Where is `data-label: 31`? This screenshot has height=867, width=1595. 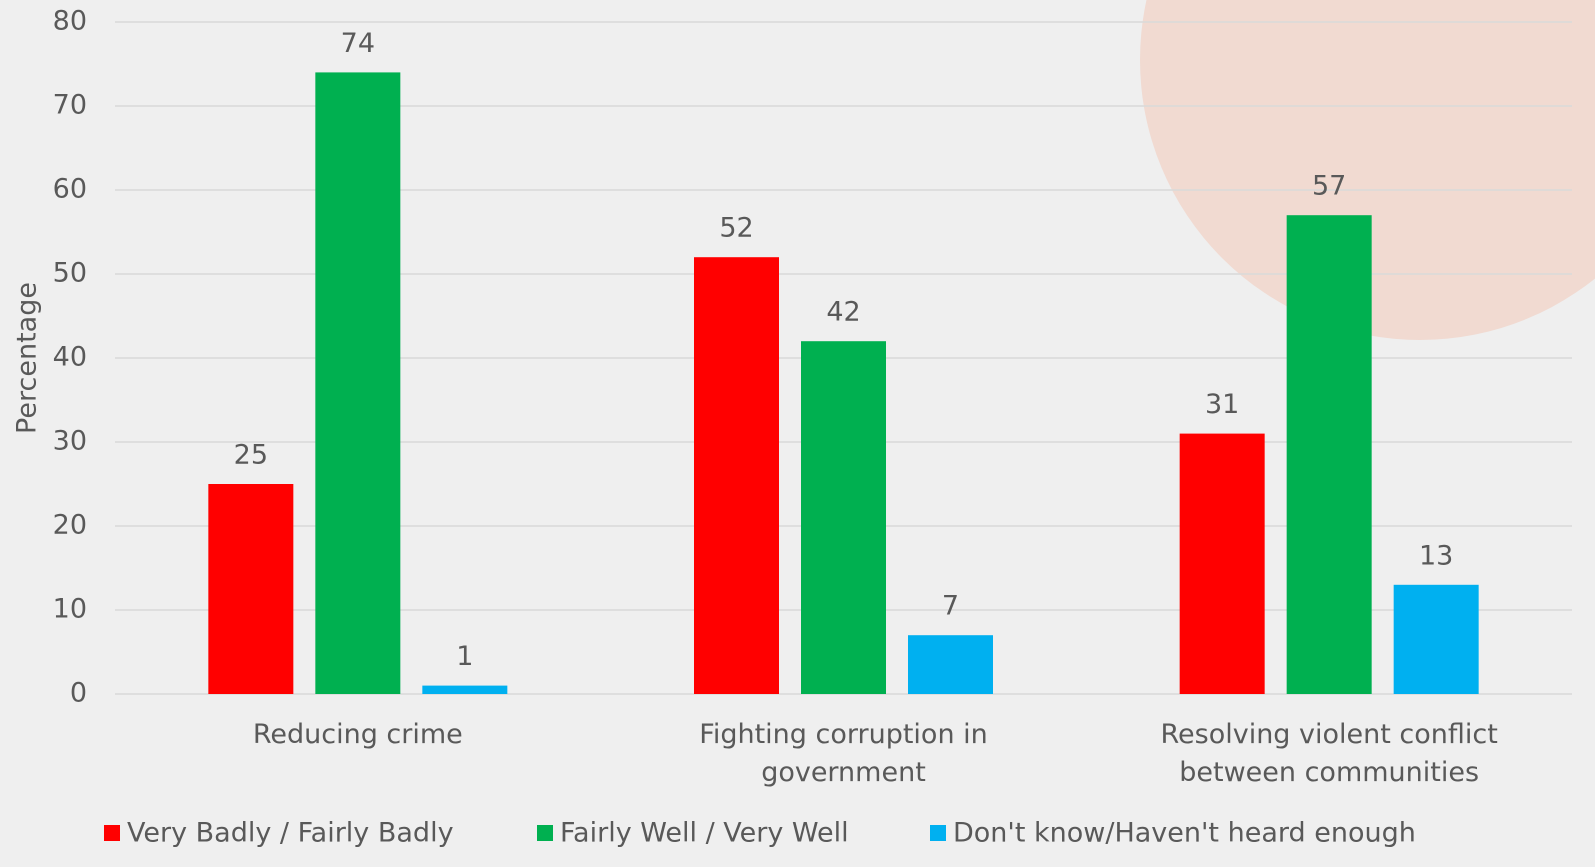 data-label: 31 is located at coordinates (1222, 404).